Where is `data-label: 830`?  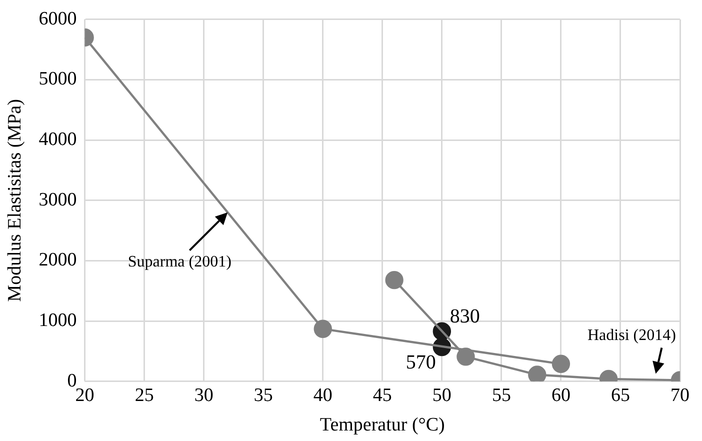
data-label: 830 is located at coordinates (465, 317).